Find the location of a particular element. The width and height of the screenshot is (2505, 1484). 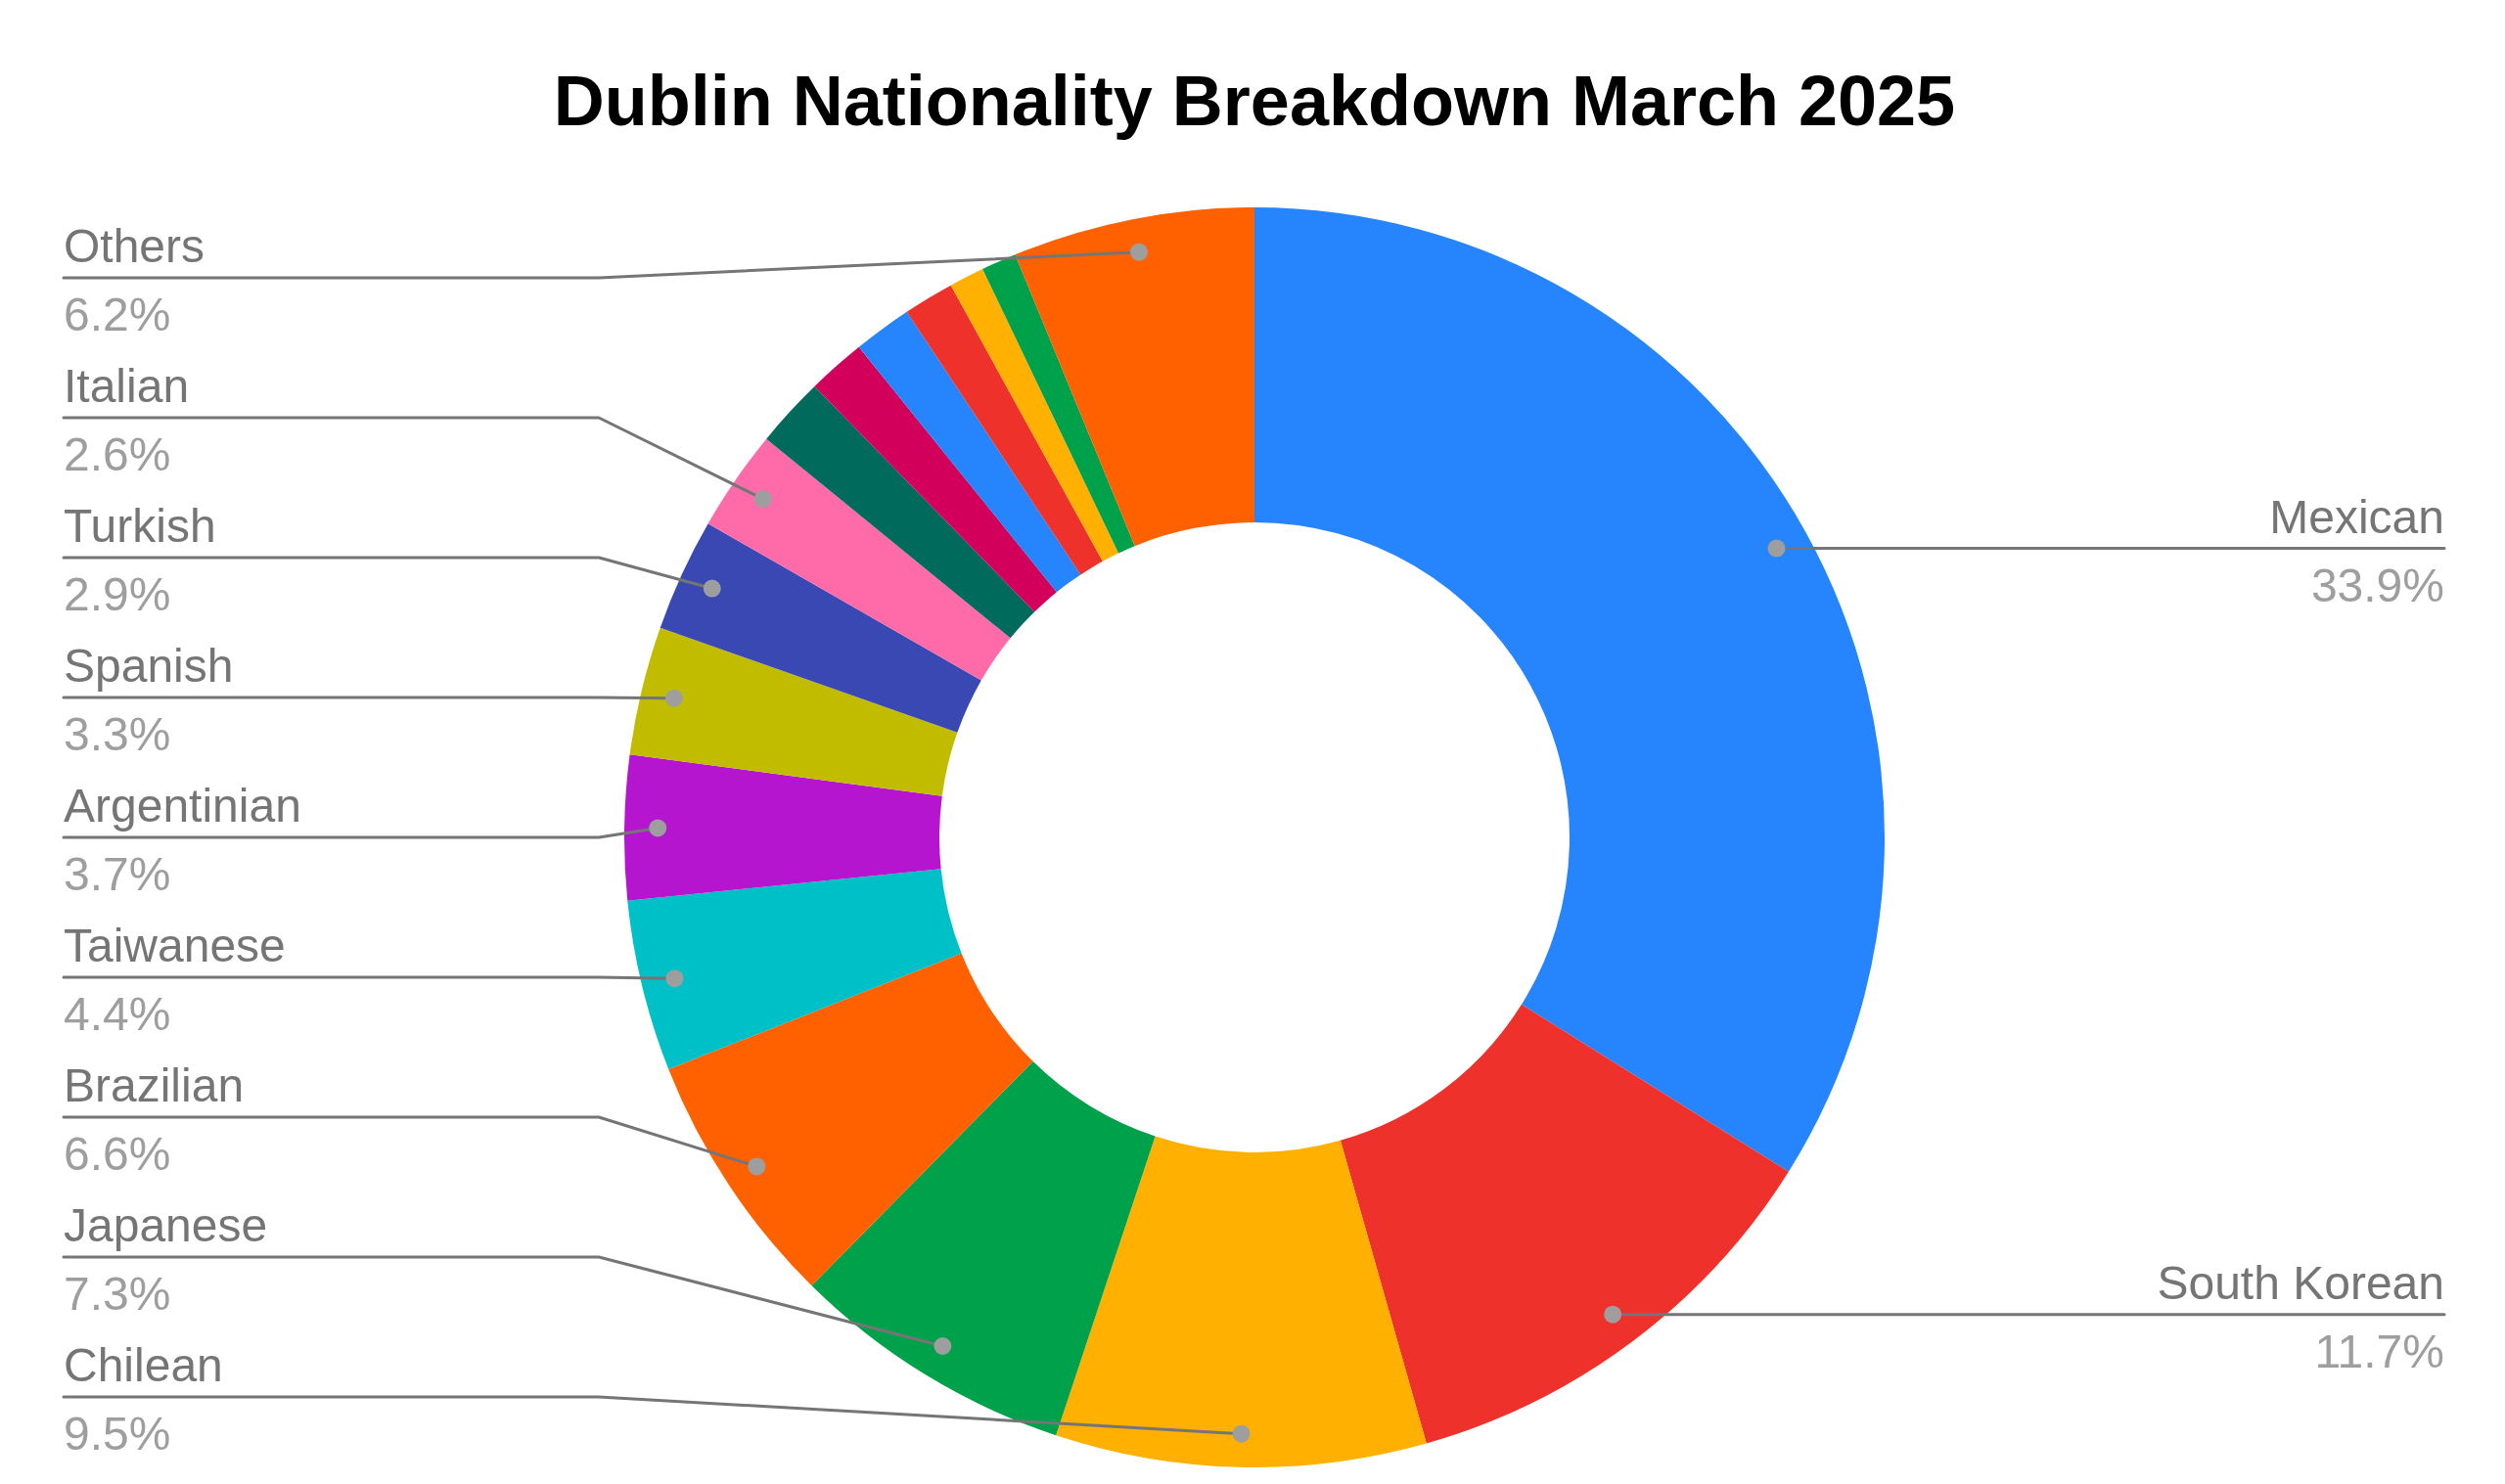

slice-label: Taiwanese is located at coordinates (175, 945).